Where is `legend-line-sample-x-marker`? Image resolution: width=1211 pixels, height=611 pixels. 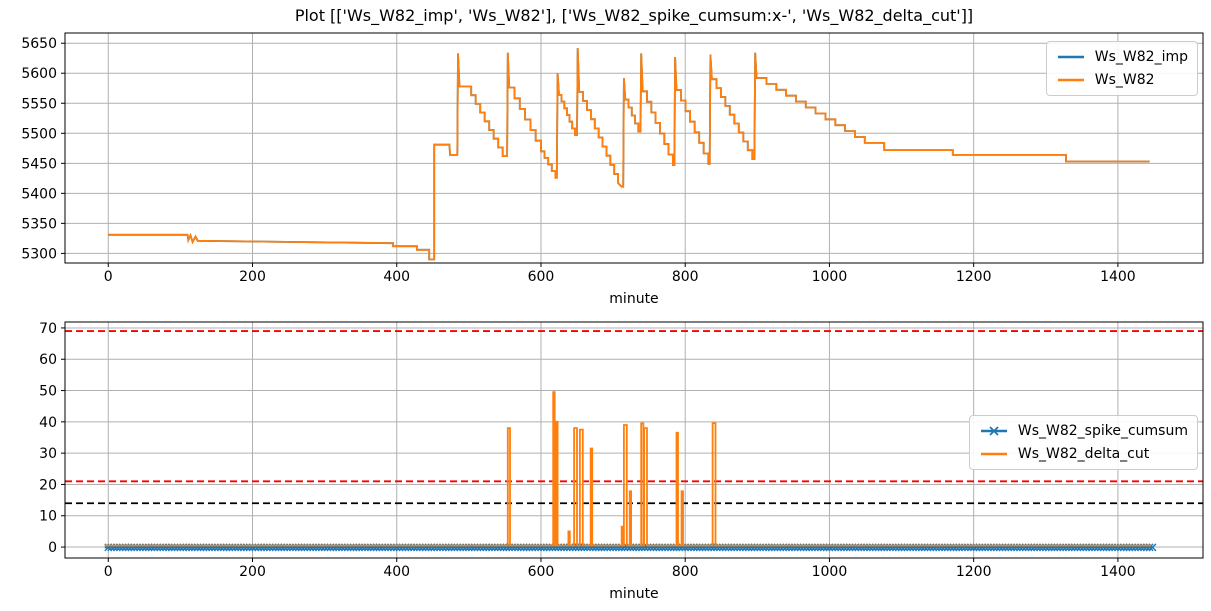 legend-line-sample-x-marker is located at coordinates (993, 431).